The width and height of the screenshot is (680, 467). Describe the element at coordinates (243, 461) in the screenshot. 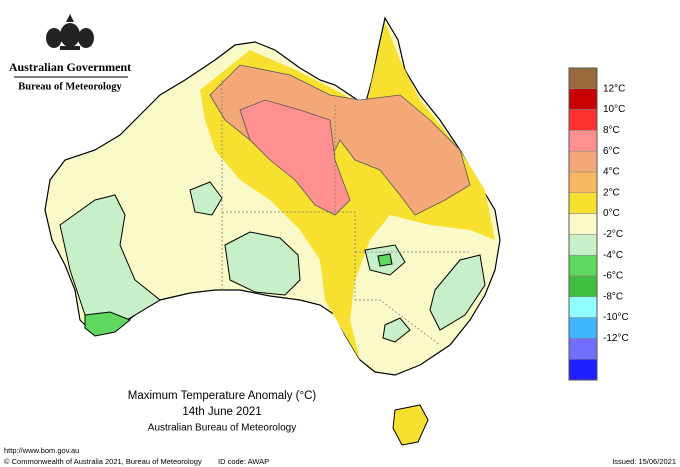

I see `footer-id: ID code: AWAP` at that location.